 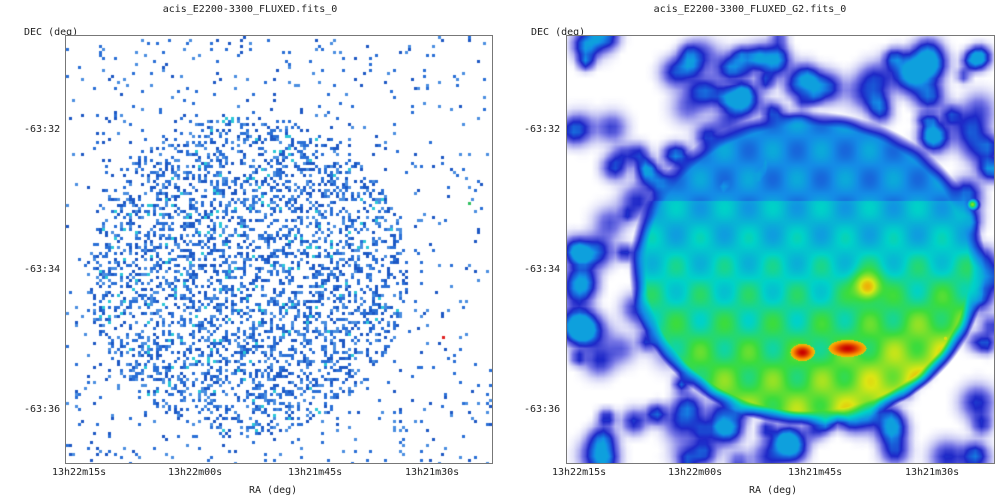 What do you see at coordinates (250, 9) in the screenshot?
I see `panel-title: acis_E2200-3300_FLUXED.fits_0` at bounding box center [250, 9].